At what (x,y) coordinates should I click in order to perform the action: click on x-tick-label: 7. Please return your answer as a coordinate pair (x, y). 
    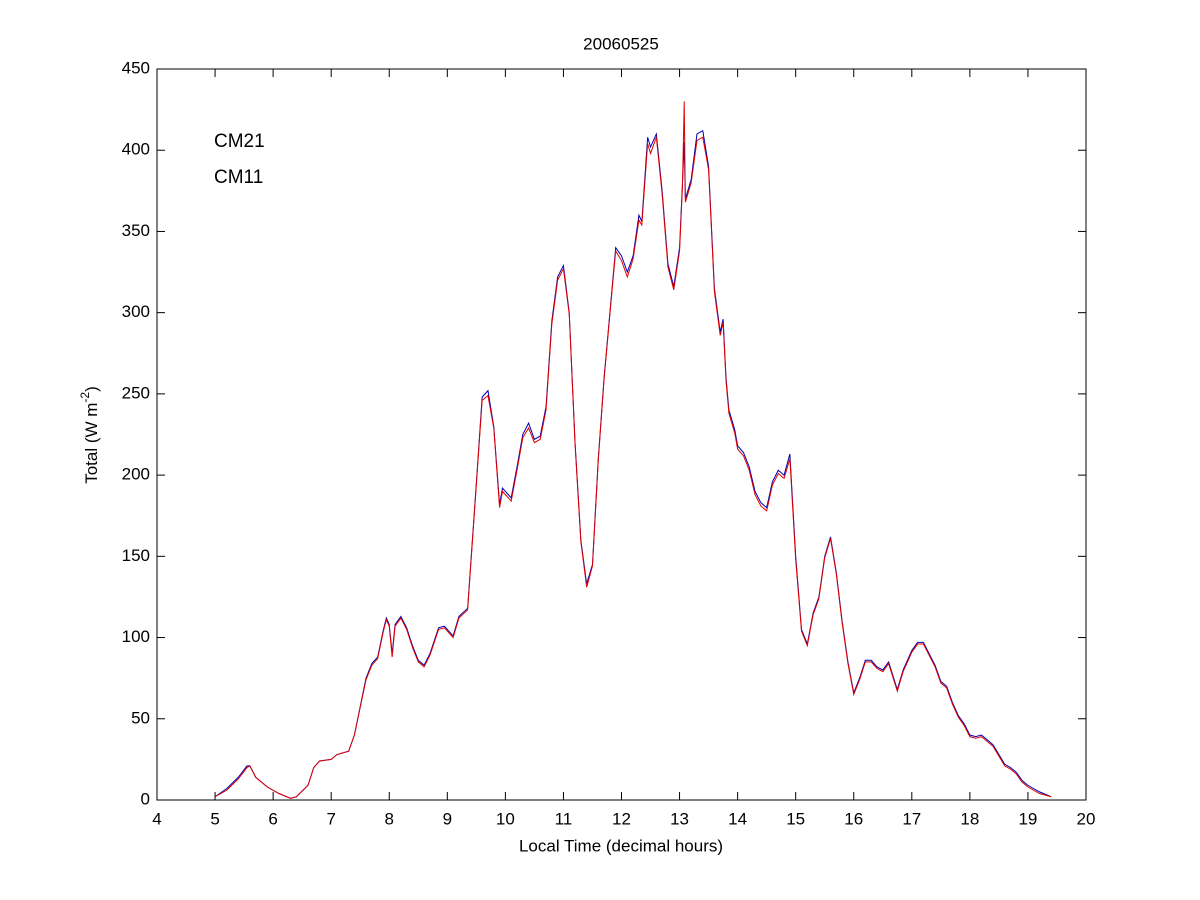
    Looking at the image, I should click on (330, 818).